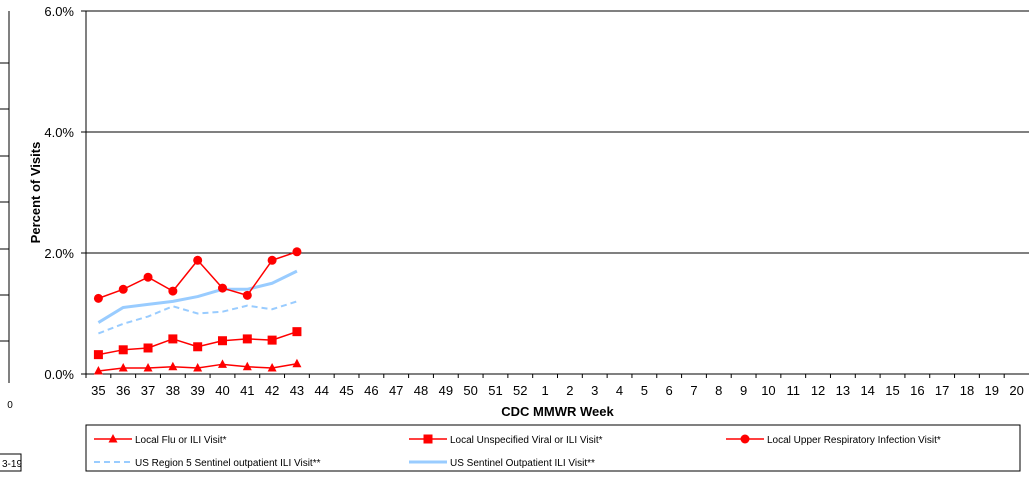 This screenshot has height=484, width=1031. Describe the element at coordinates (396, 390) in the screenshot. I see `x-tick-label: 47` at that location.